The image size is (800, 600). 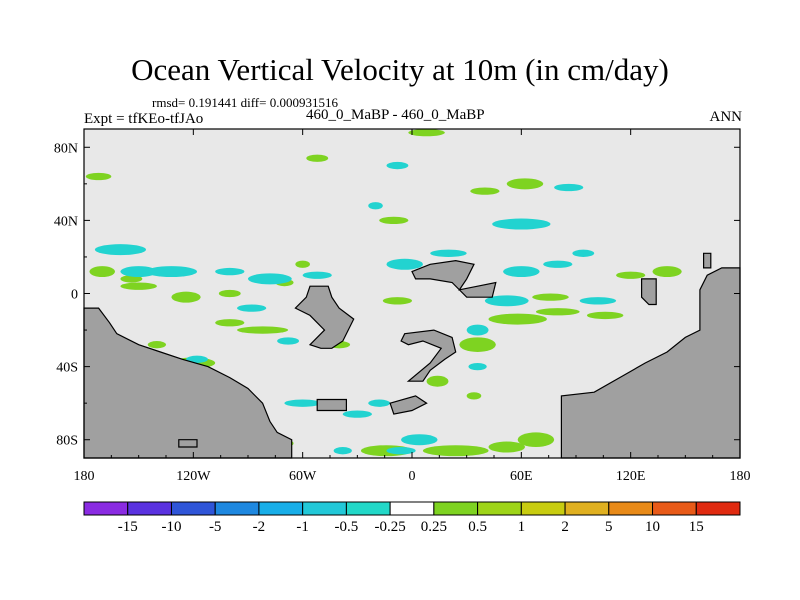 I want to click on x-tick-label: 60E, so click(x=521, y=476).